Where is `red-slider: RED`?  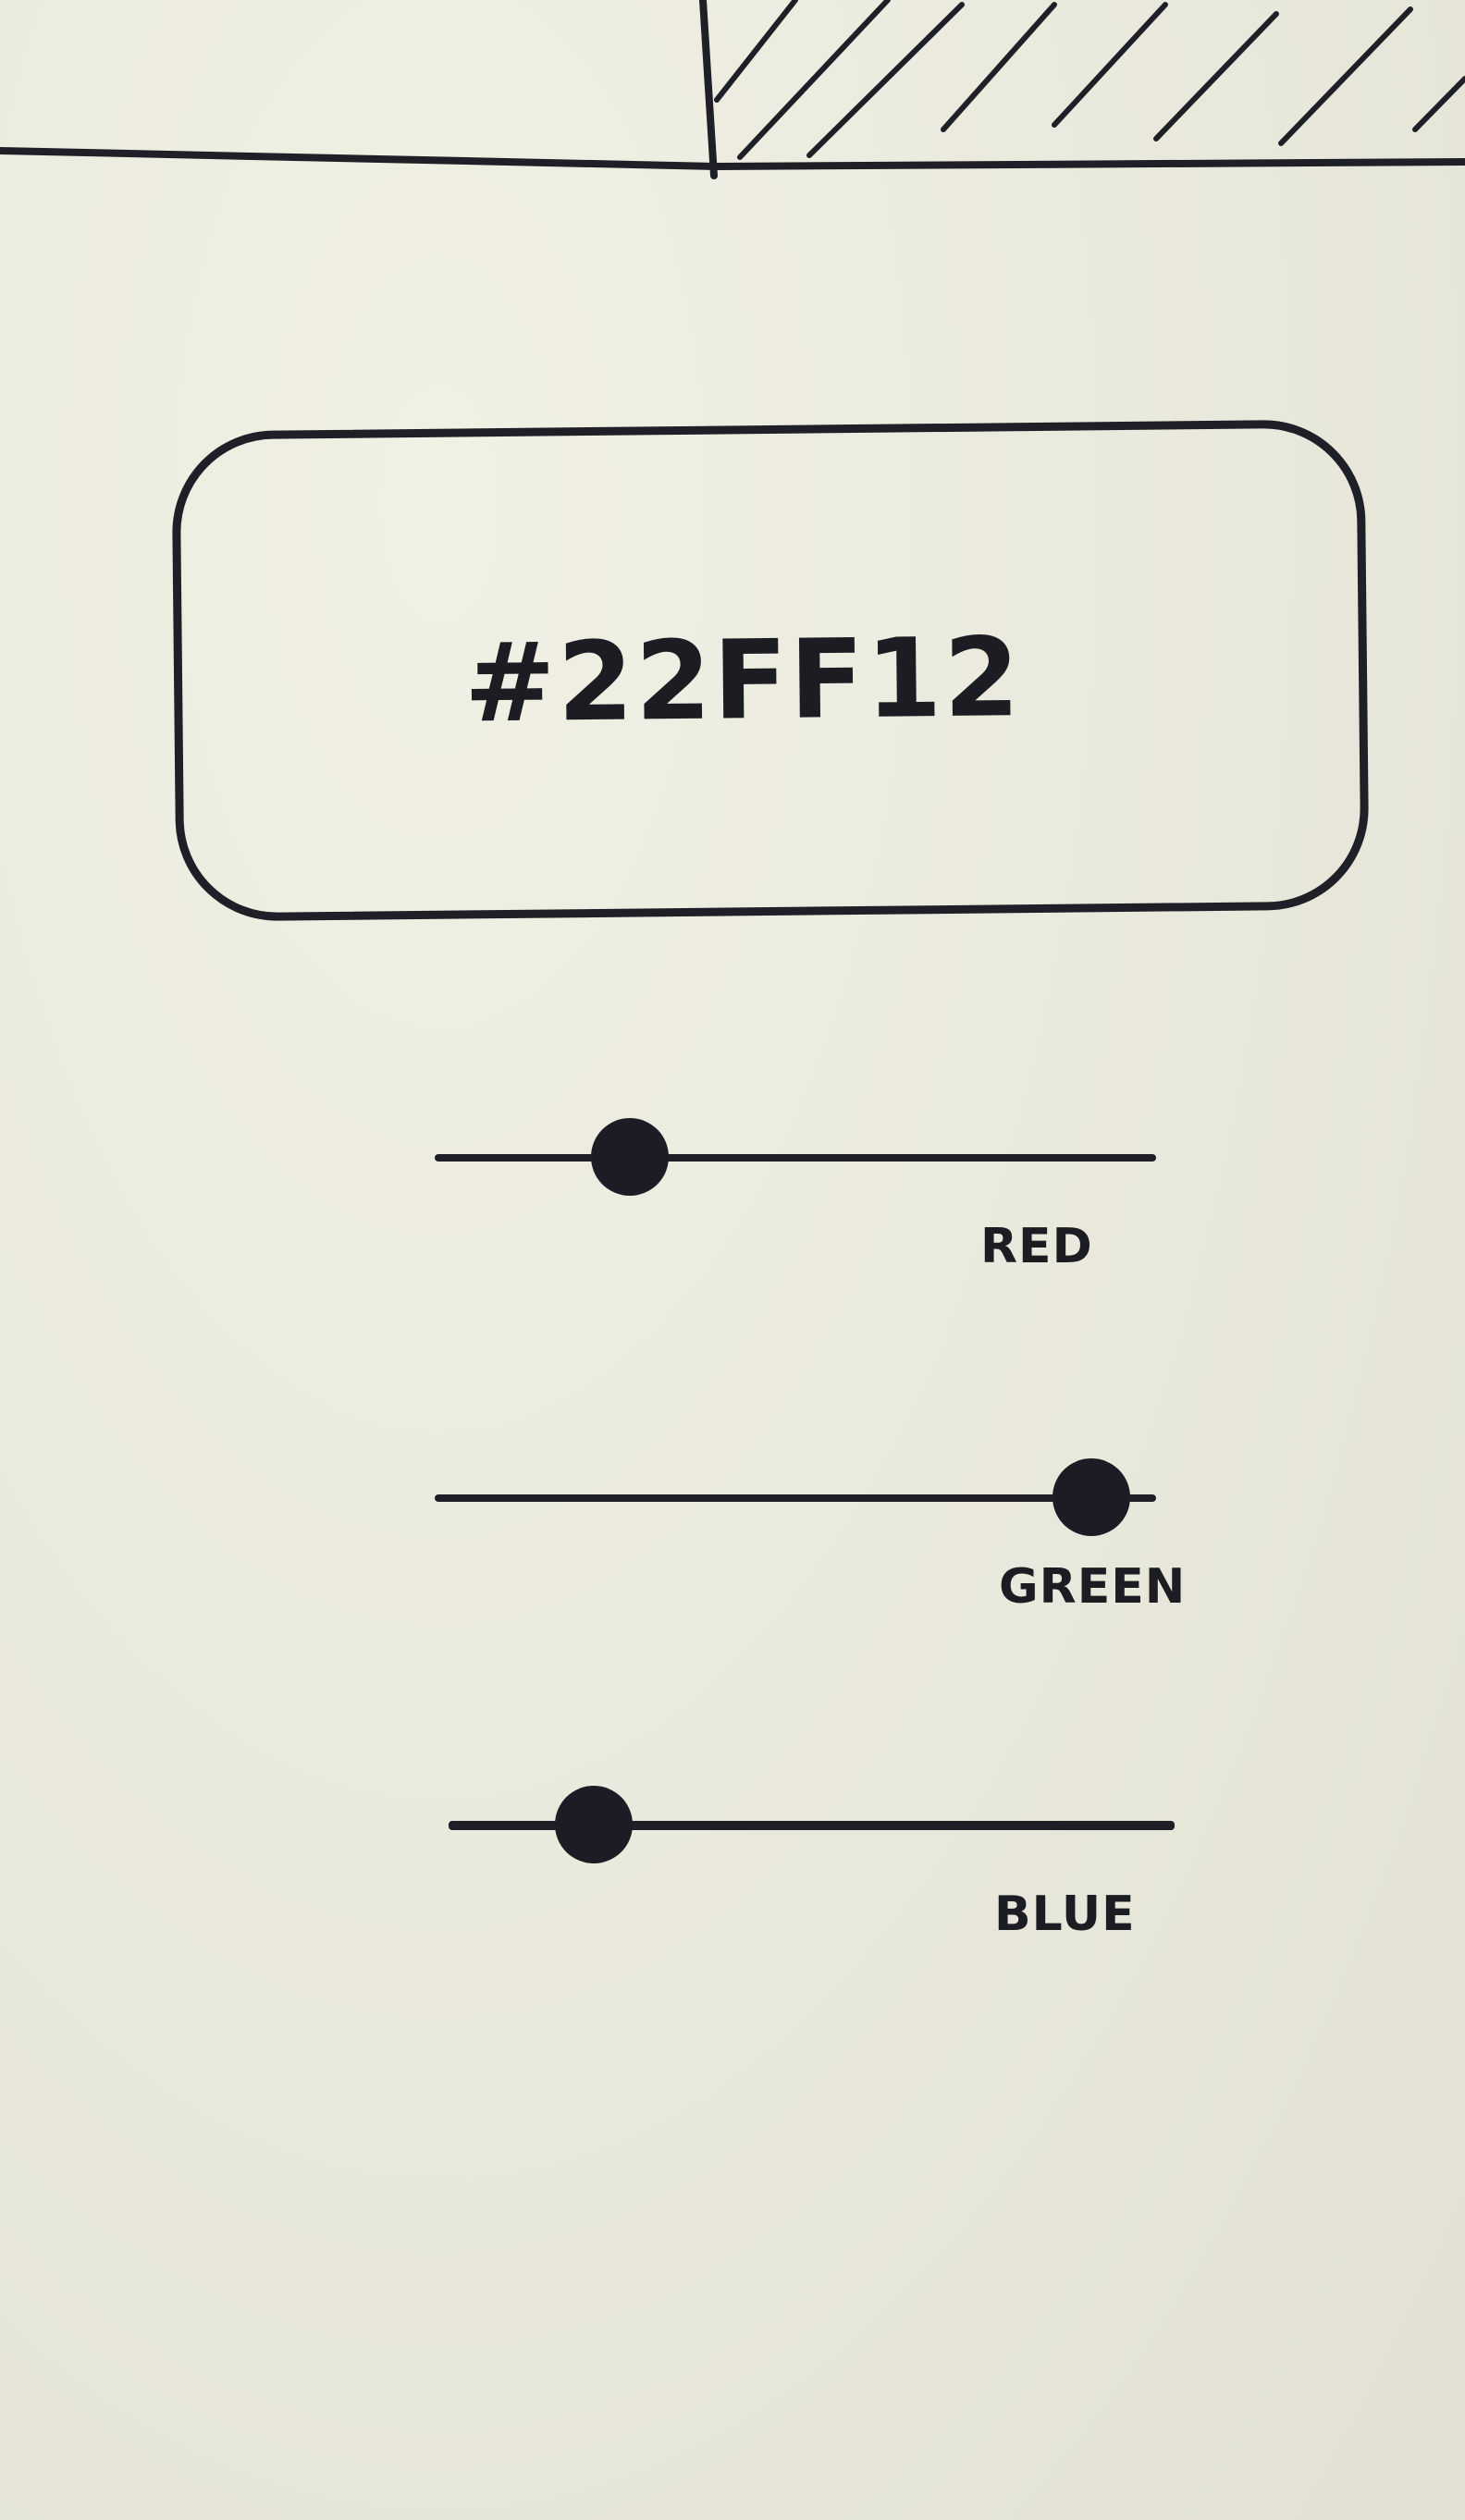 red-slider: RED is located at coordinates (805, 1228).